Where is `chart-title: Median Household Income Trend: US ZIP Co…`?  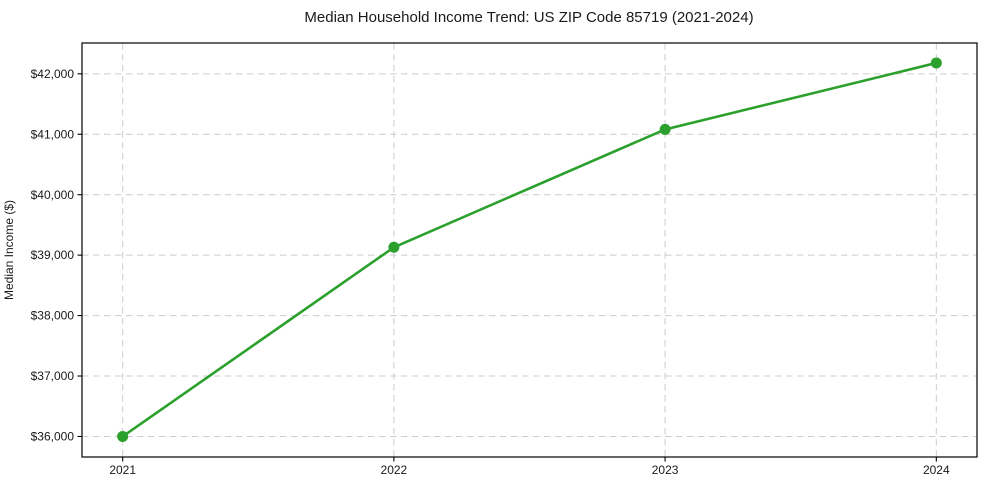
chart-title: Median Household Income Trend: US ZIP Co… is located at coordinates (528, 17).